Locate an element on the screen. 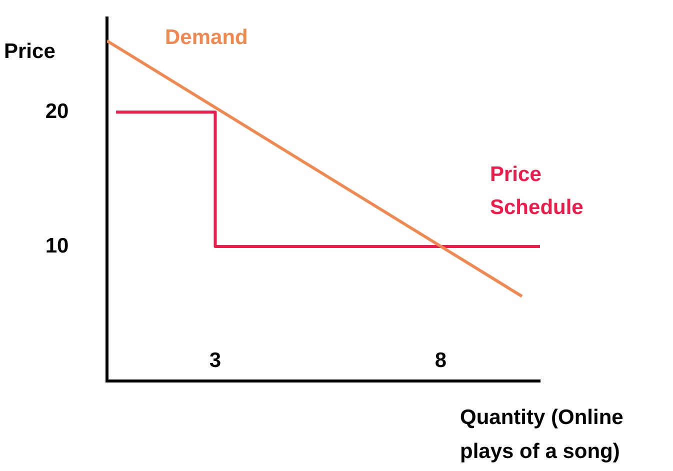 This screenshot has width=673, height=471. series-label: Price Schedule is located at coordinates (537, 190).